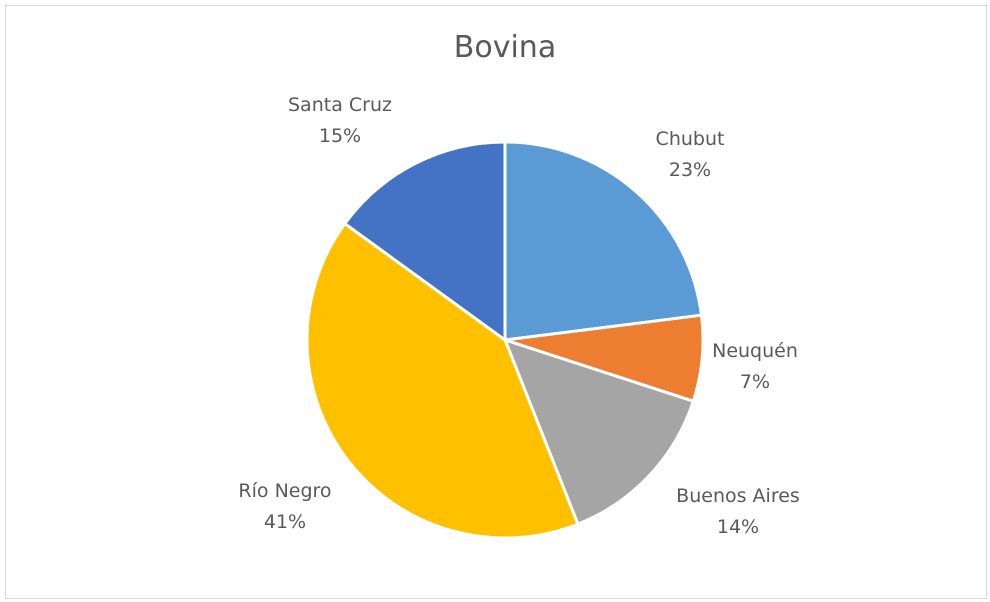 The image size is (990, 602). Describe the element at coordinates (738, 527) in the screenshot. I see `slice-percent-label: 14%` at that location.